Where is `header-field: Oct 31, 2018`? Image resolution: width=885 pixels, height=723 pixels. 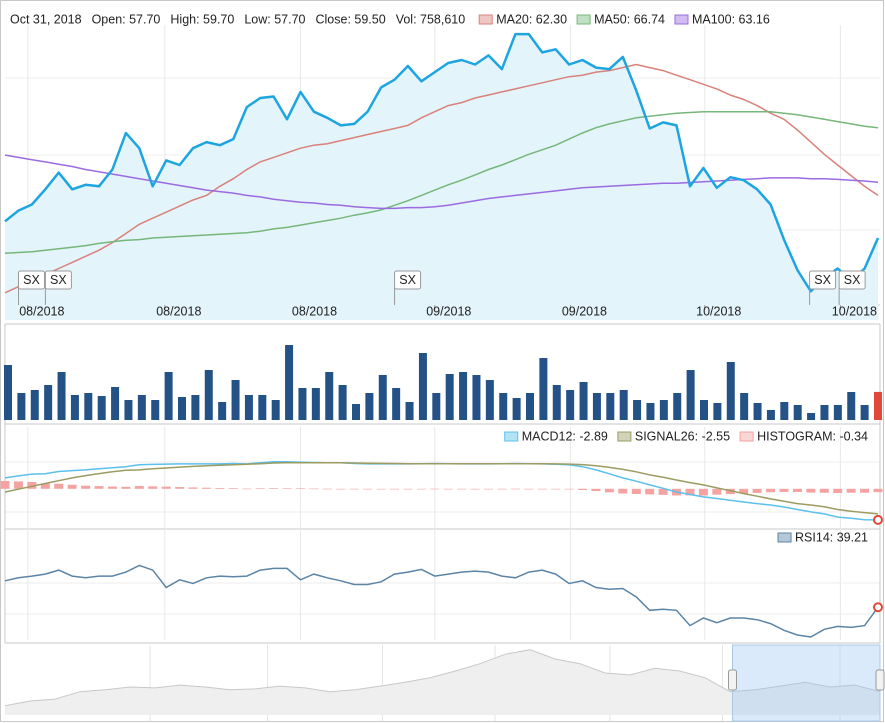 header-field: Oct 31, 2018 is located at coordinates (46, 19).